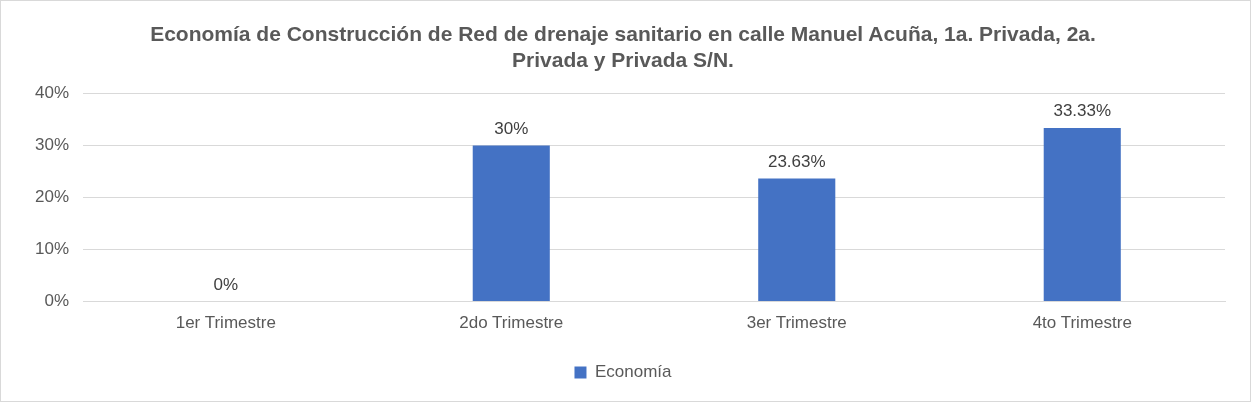 The height and width of the screenshot is (402, 1251). I want to click on x-tick-label: 1er Trimestre, so click(225, 323).